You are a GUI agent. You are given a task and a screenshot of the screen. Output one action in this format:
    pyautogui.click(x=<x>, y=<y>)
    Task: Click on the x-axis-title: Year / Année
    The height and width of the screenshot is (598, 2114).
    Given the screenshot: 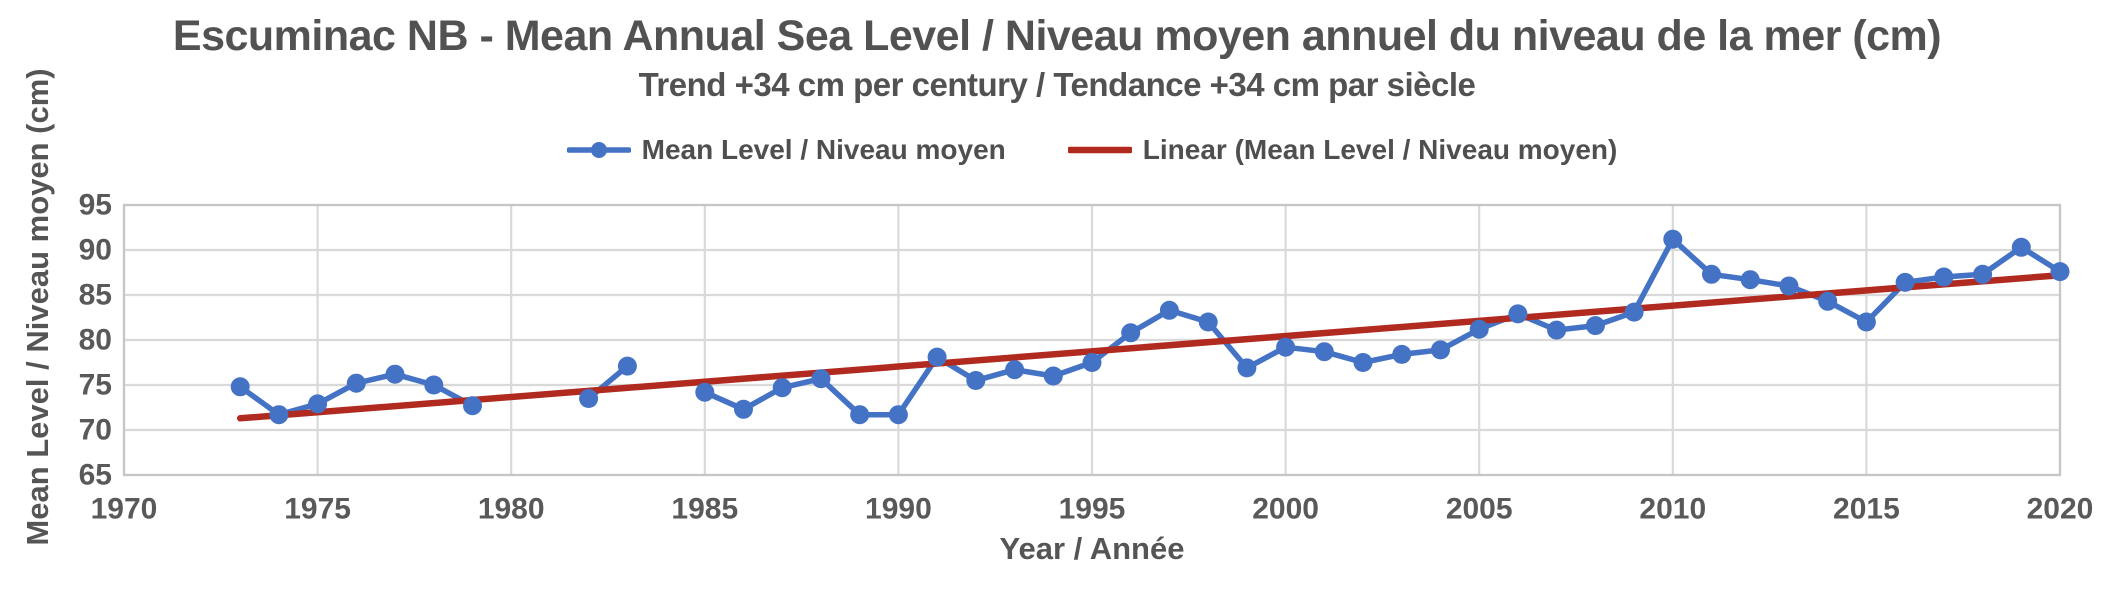 What is the action you would take?
    pyautogui.click(x=1092, y=548)
    